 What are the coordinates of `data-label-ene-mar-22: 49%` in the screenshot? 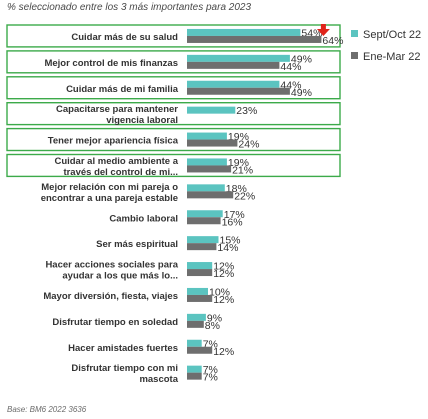 It's located at (301, 93).